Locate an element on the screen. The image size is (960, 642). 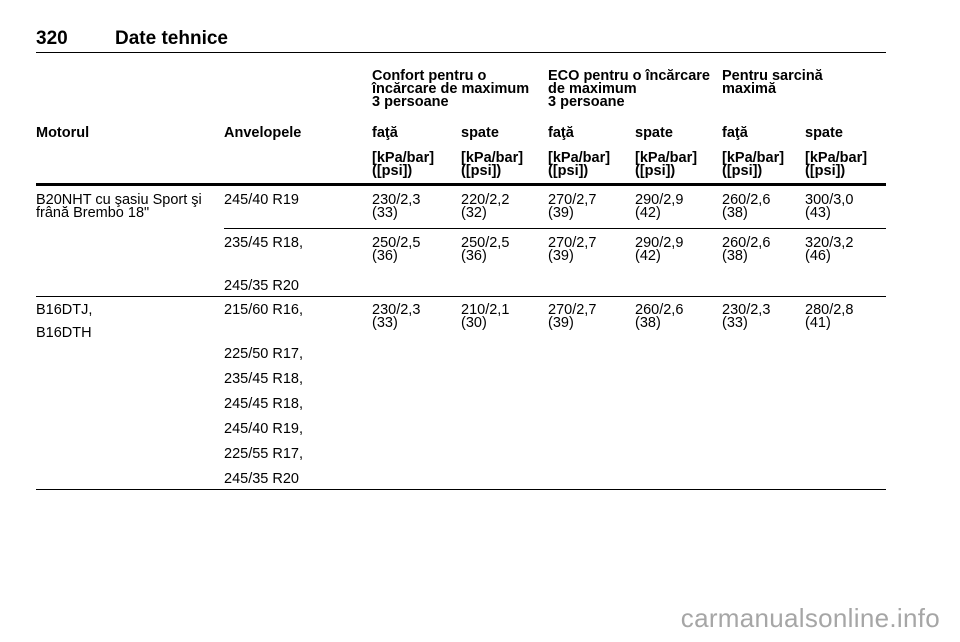
header-divider is located at coordinates (461, 184).